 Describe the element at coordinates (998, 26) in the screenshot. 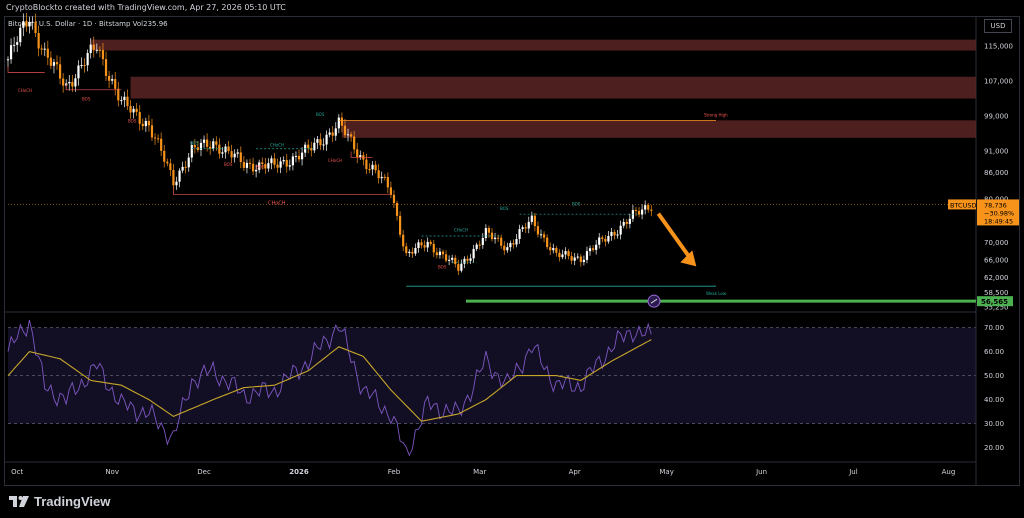

I see `currency-selector: USD` at that location.